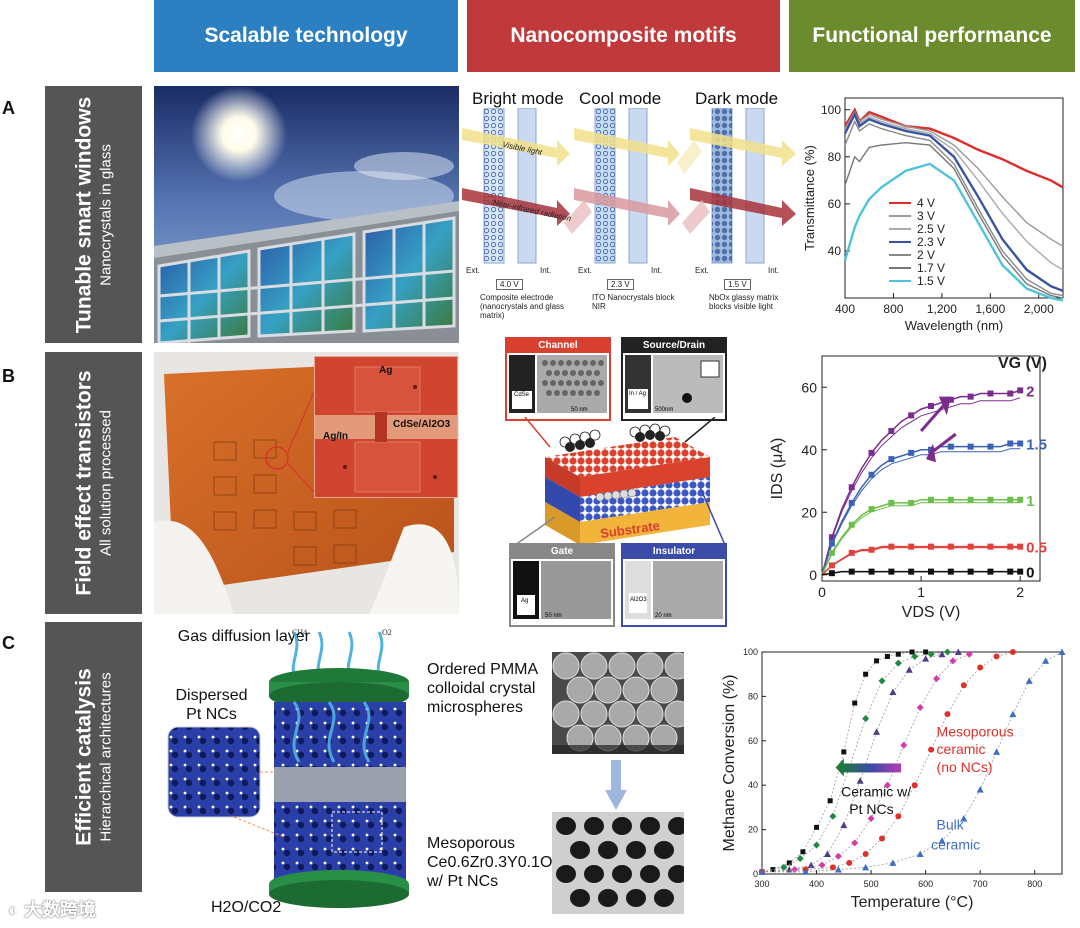  Describe the element at coordinates (1022, 363) in the screenshot. I see `legend-title: VG (V)` at that location.